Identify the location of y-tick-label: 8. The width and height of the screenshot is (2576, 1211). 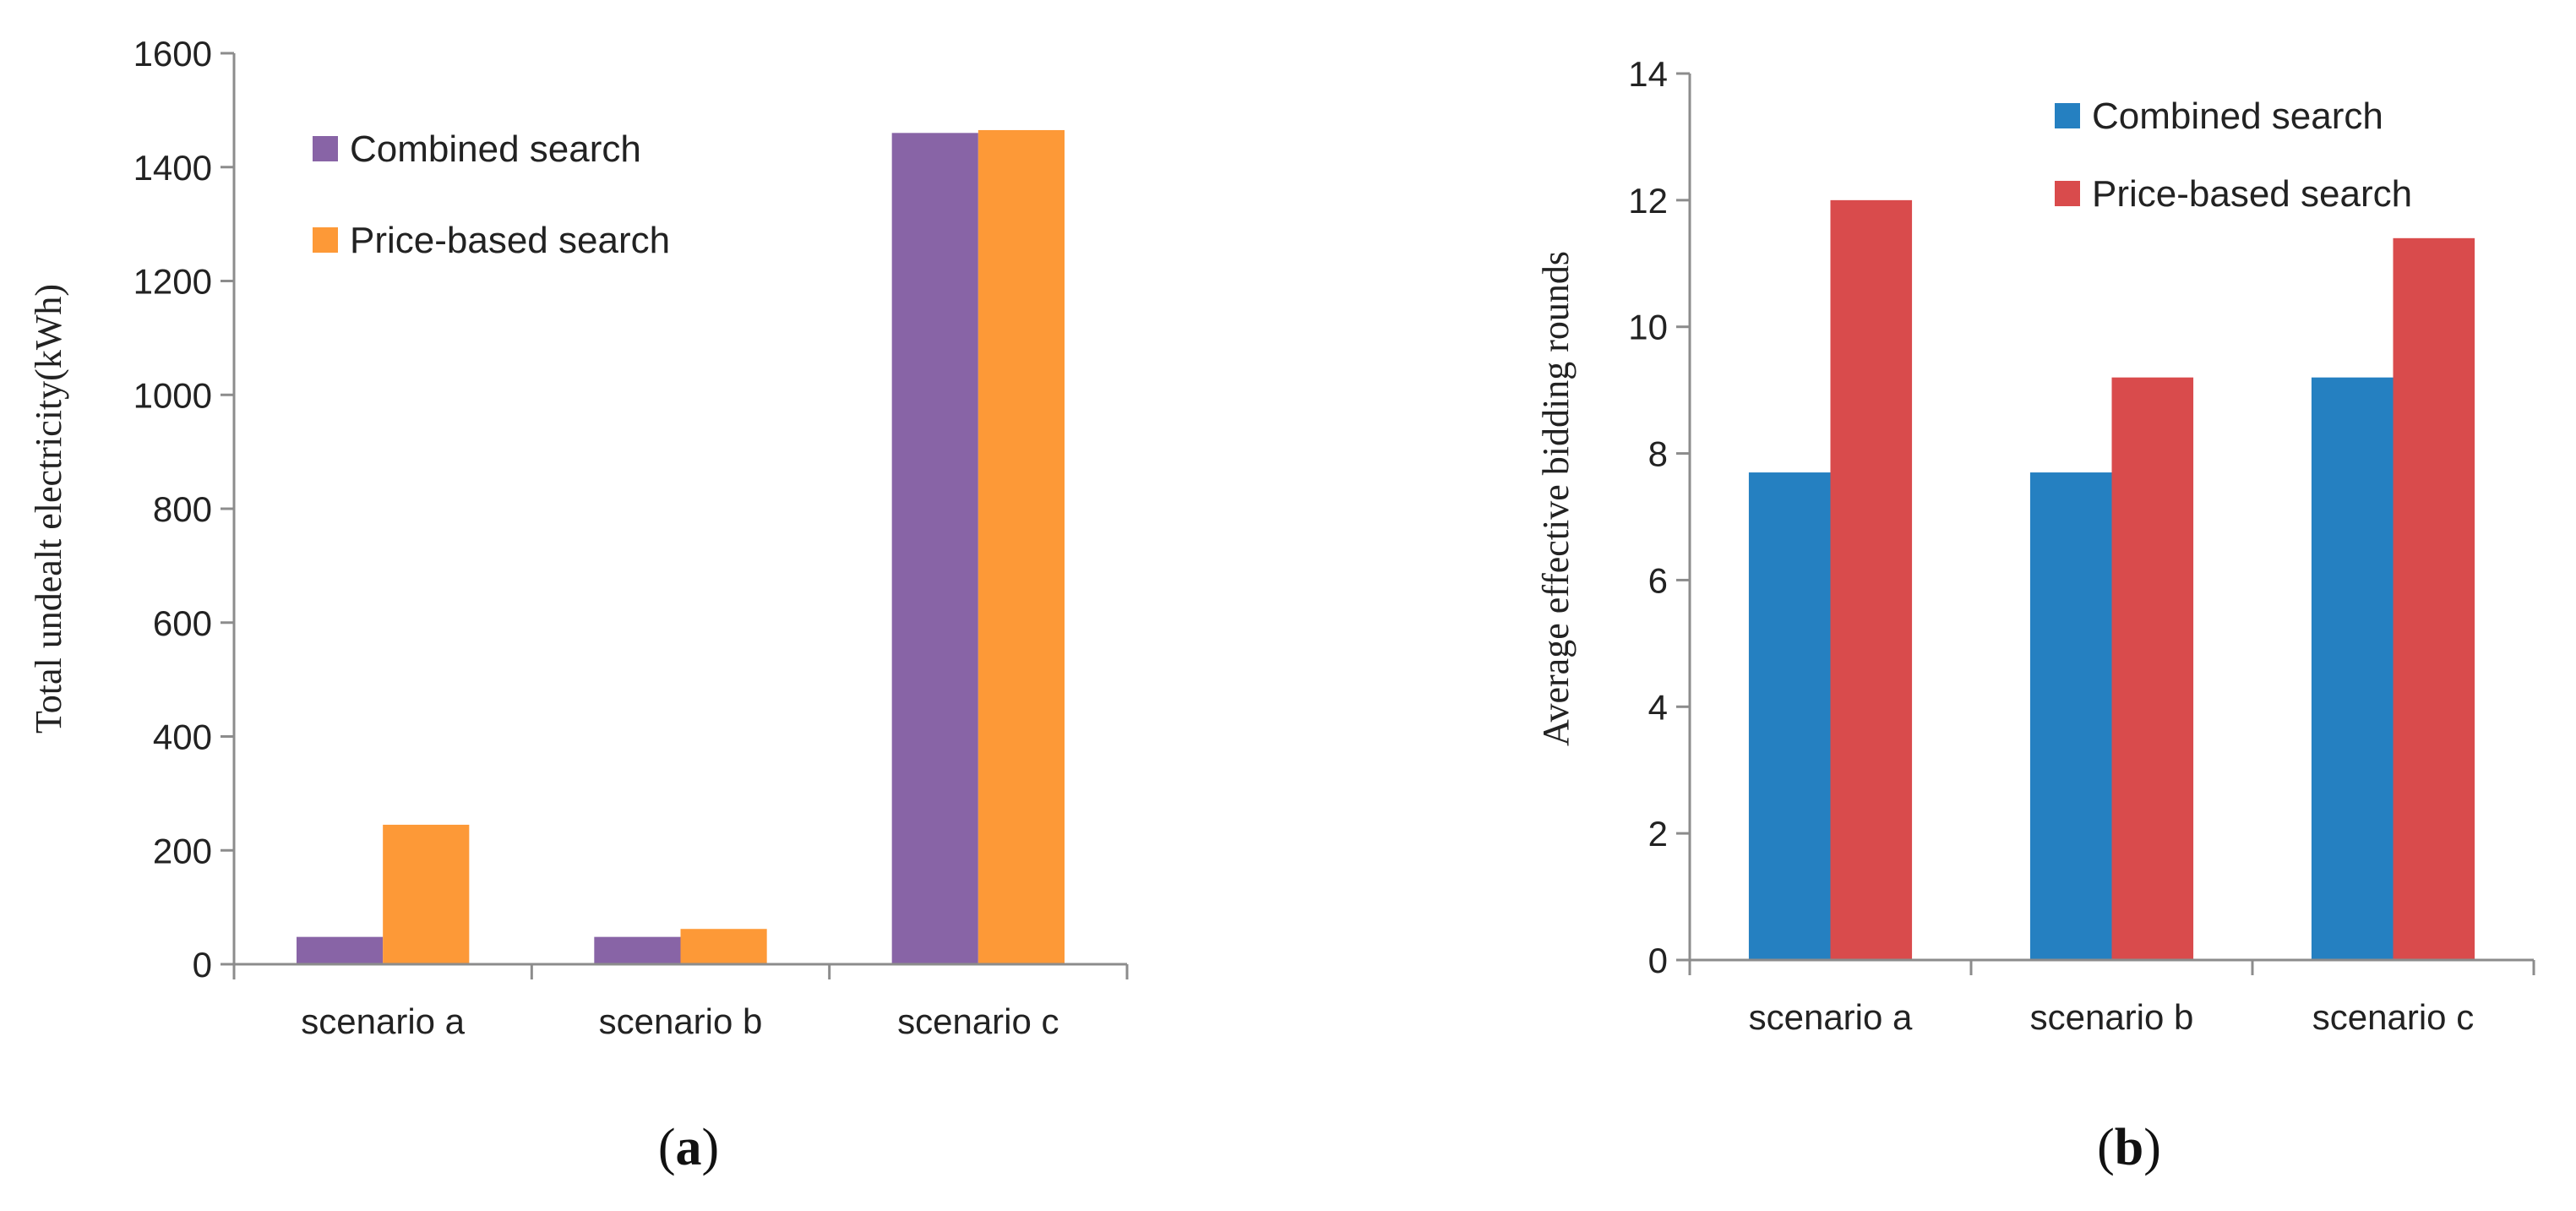
(1658, 454).